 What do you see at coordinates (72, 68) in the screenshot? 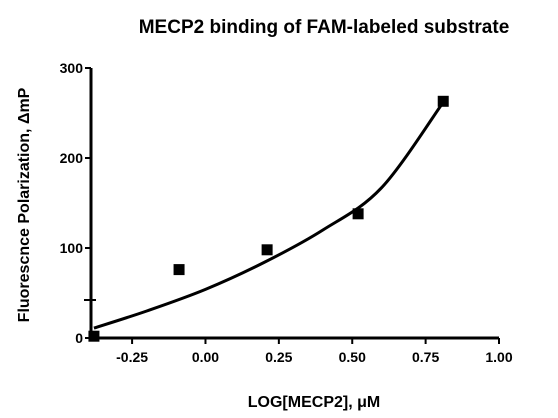
I see `y-tick-label: 300` at bounding box center [72, 68].